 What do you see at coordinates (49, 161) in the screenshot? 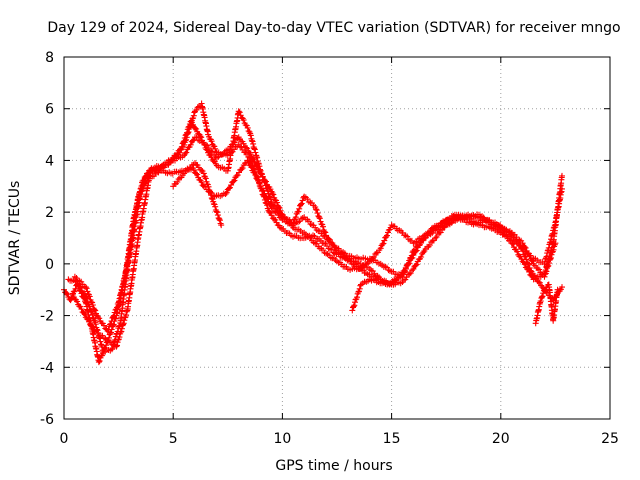
I see `y-tick-label: 4` at bounding box center [49, 161].